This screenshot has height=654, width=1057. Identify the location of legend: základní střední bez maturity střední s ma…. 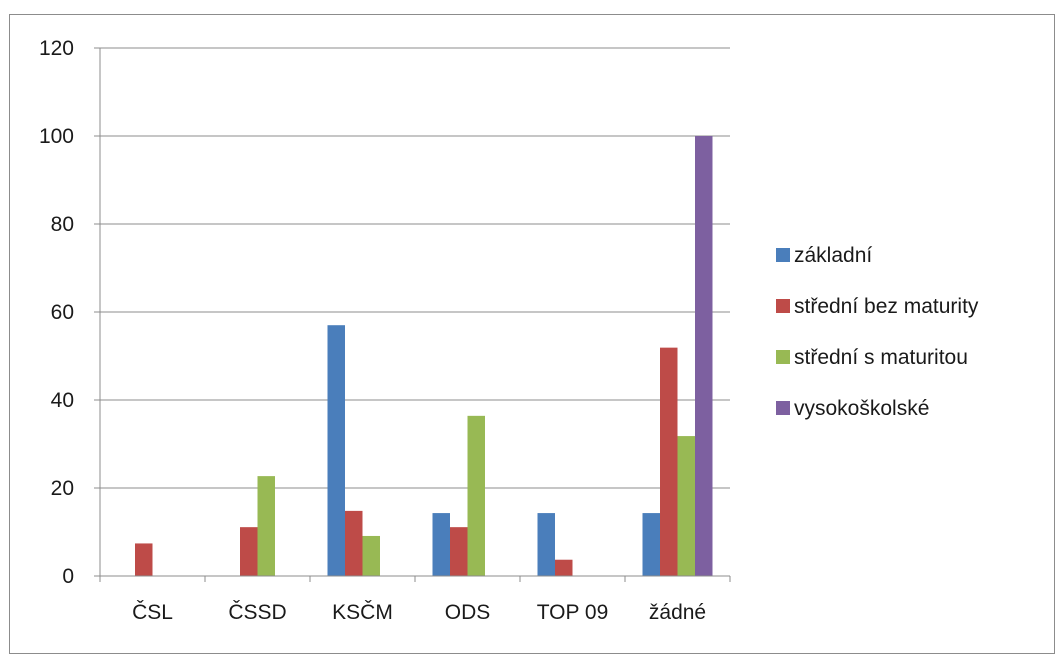
(877, 332).